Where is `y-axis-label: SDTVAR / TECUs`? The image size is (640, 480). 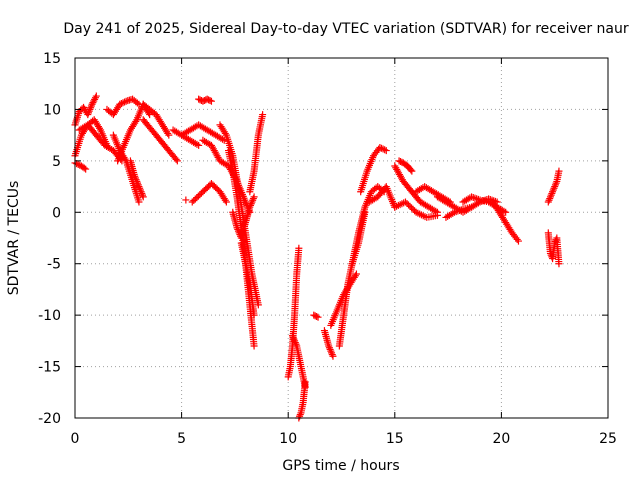
y-axis-label: SDTVAR / TECUs is located at coordinates (14, 238).